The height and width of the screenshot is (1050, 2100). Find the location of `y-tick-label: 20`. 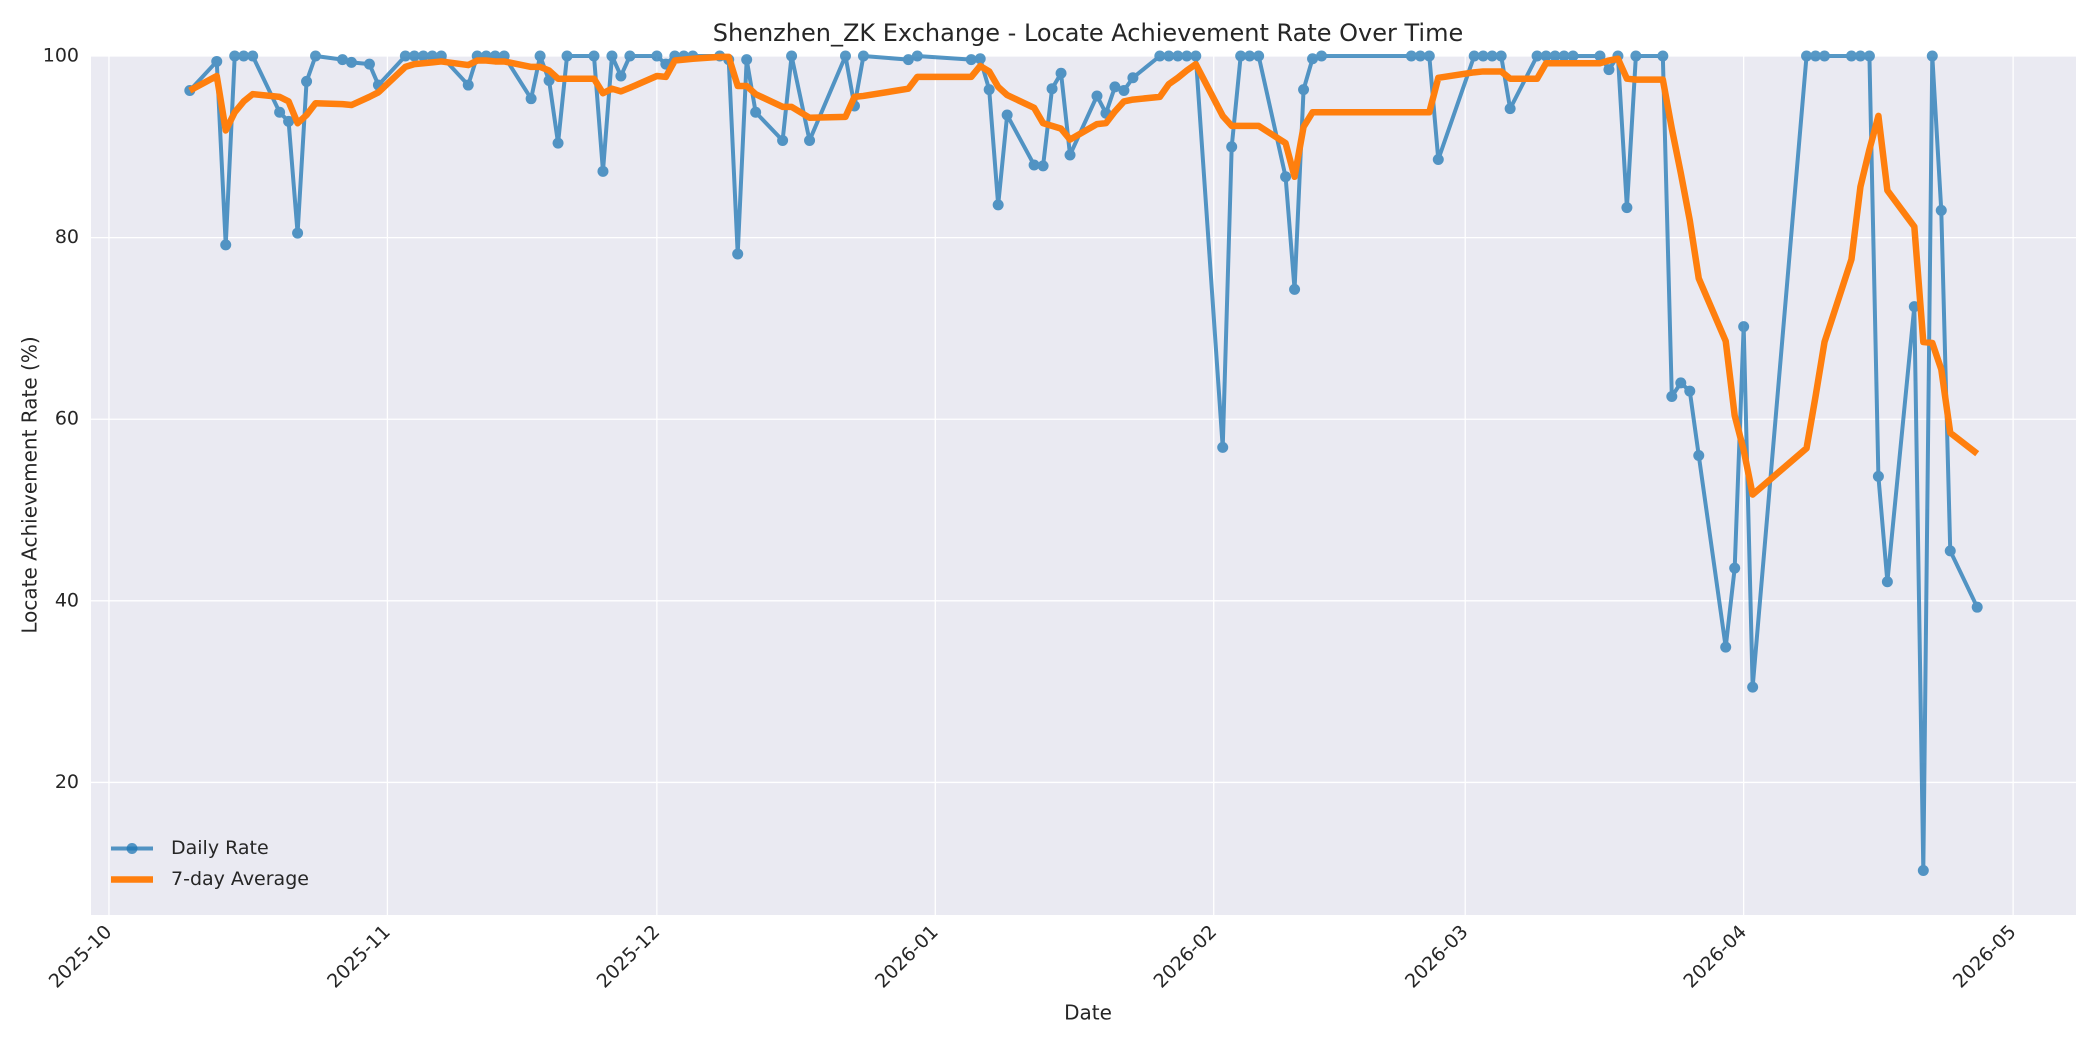

y-tick-label: 20 is located at coordinates (67, 782).